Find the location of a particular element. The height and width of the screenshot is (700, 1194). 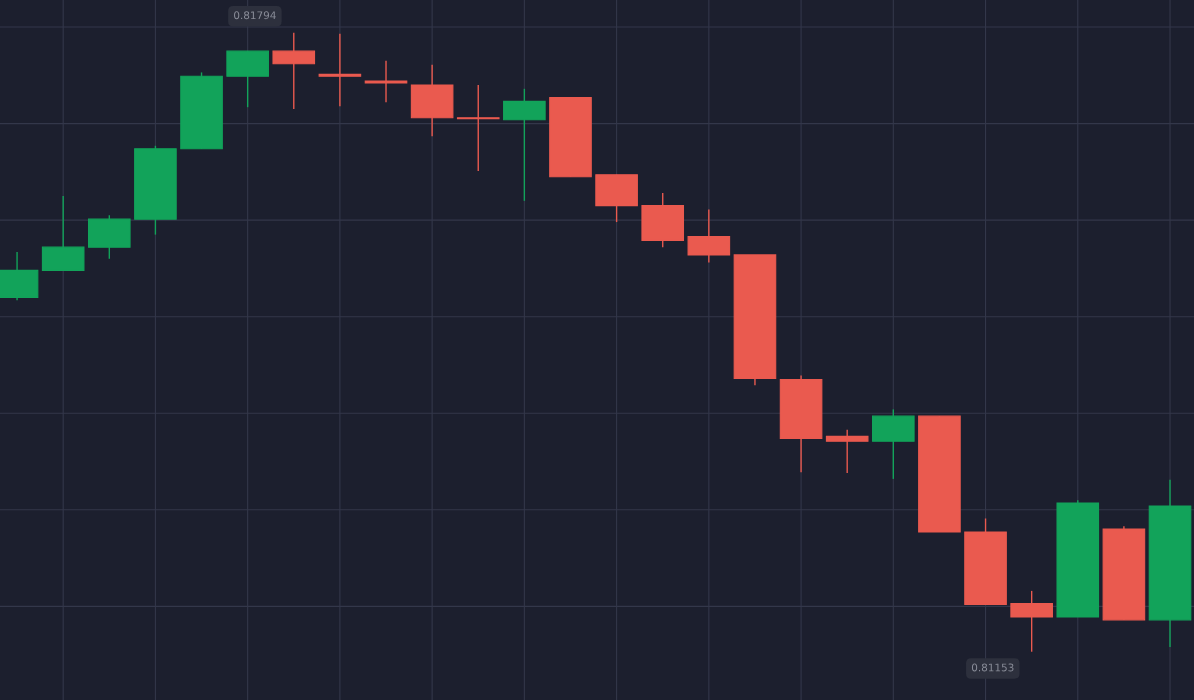

annotation: 0.81794 is located at coordinates (255, 15).